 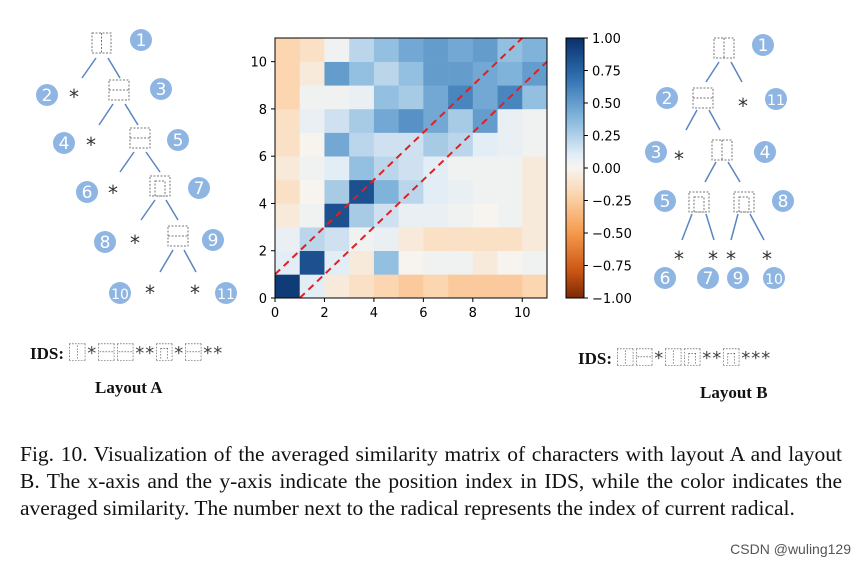 What do you see at coordinates (612, 267) in the screenshot?
I see `colorbar-tick-label: −0.75` at bounding box center [612, 267].